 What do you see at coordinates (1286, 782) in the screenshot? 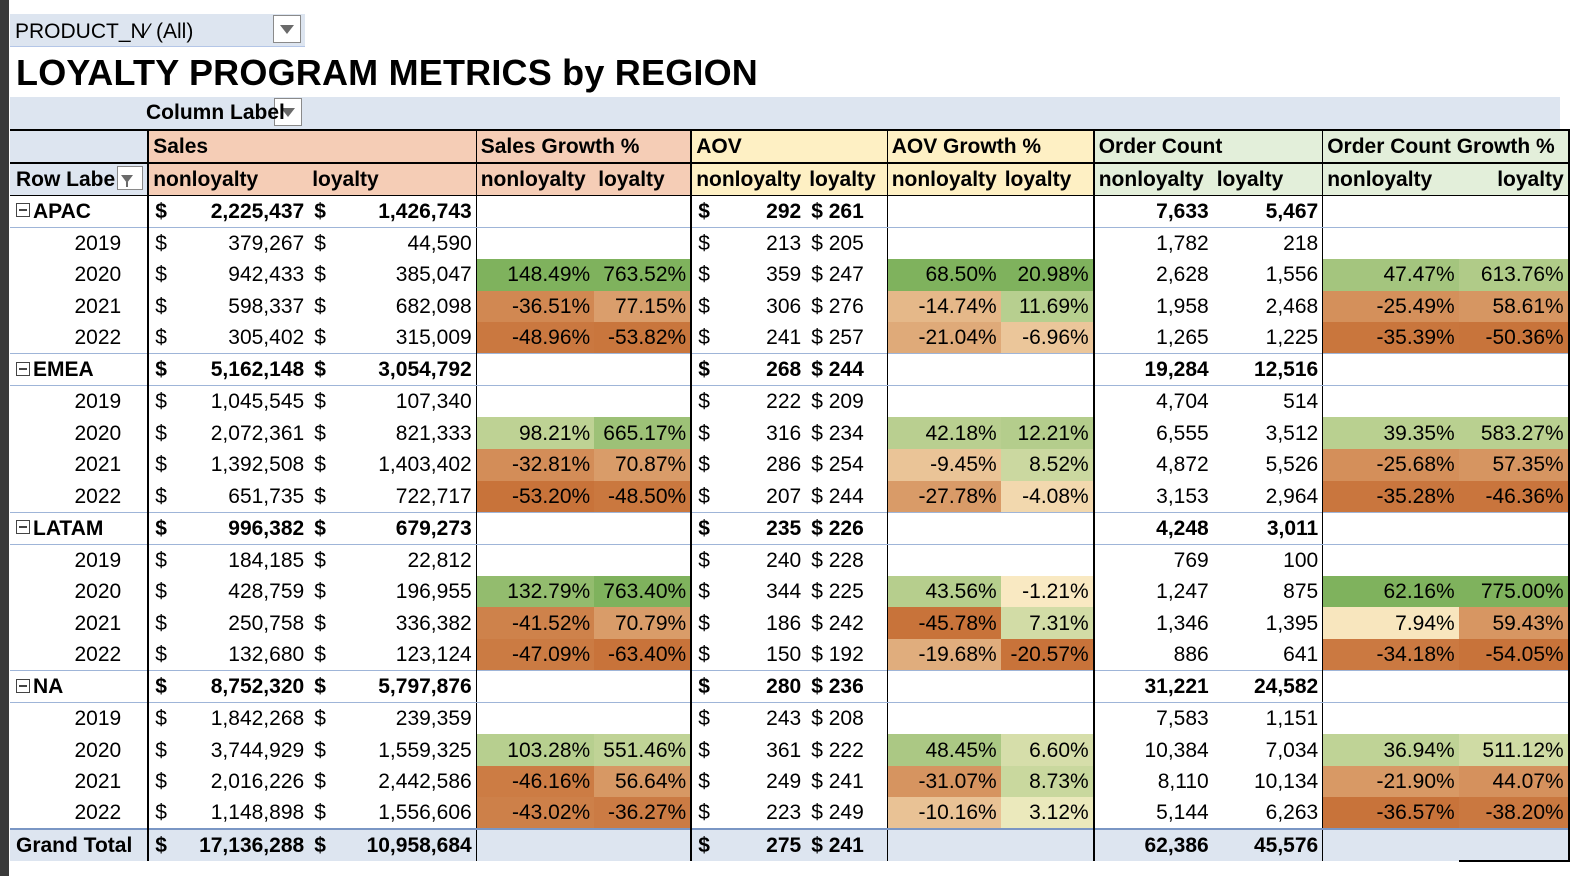
I see `orders-loyalty-value: 10,134` at bounding box center [1286, 782].